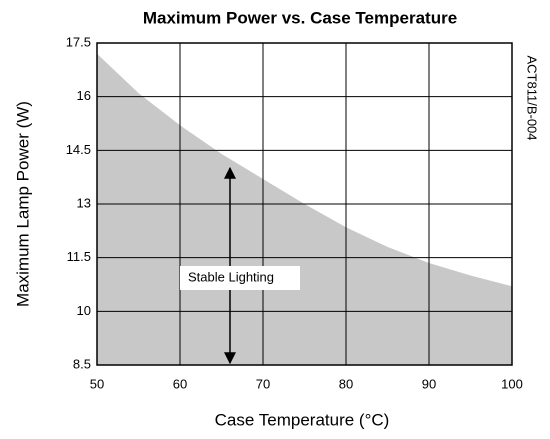 This screenshot has width=550, height=439. What do you see at coordinates (346, 383) in the screenshot?
I see `x-tick-label: 80` at bounding box center [346, 383].